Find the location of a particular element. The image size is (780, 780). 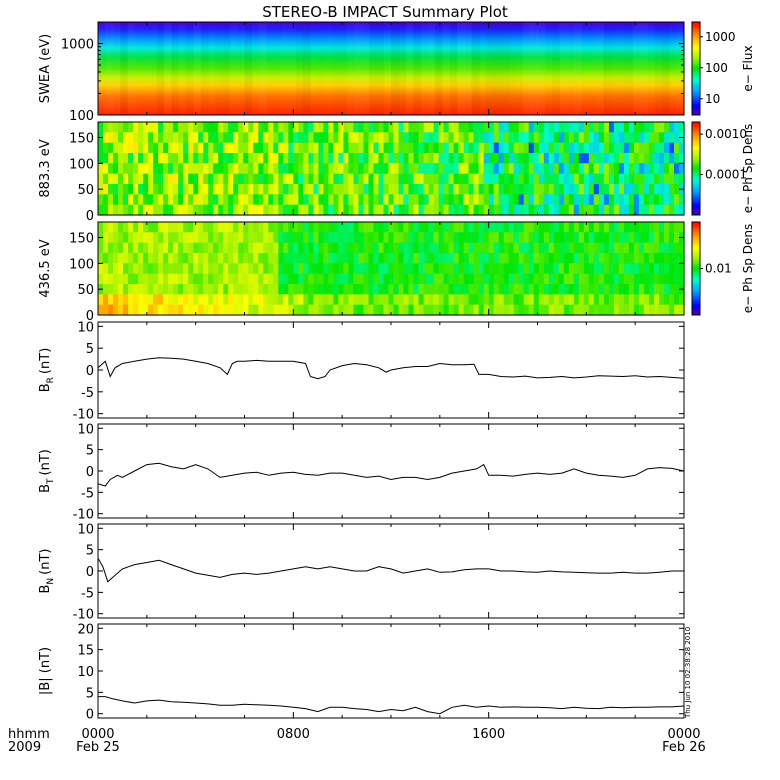

y-axis-label-main: 883.3 eV is located at coordinates (45, 168).